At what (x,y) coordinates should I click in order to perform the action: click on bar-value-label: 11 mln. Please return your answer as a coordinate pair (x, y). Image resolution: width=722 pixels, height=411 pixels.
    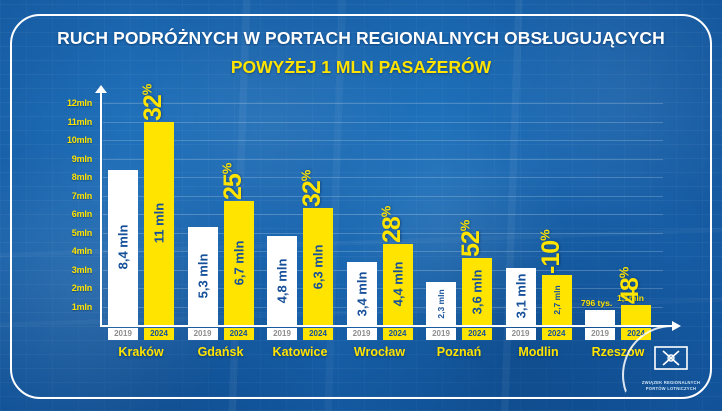
    Looking at the image, I should click on (159, 223).